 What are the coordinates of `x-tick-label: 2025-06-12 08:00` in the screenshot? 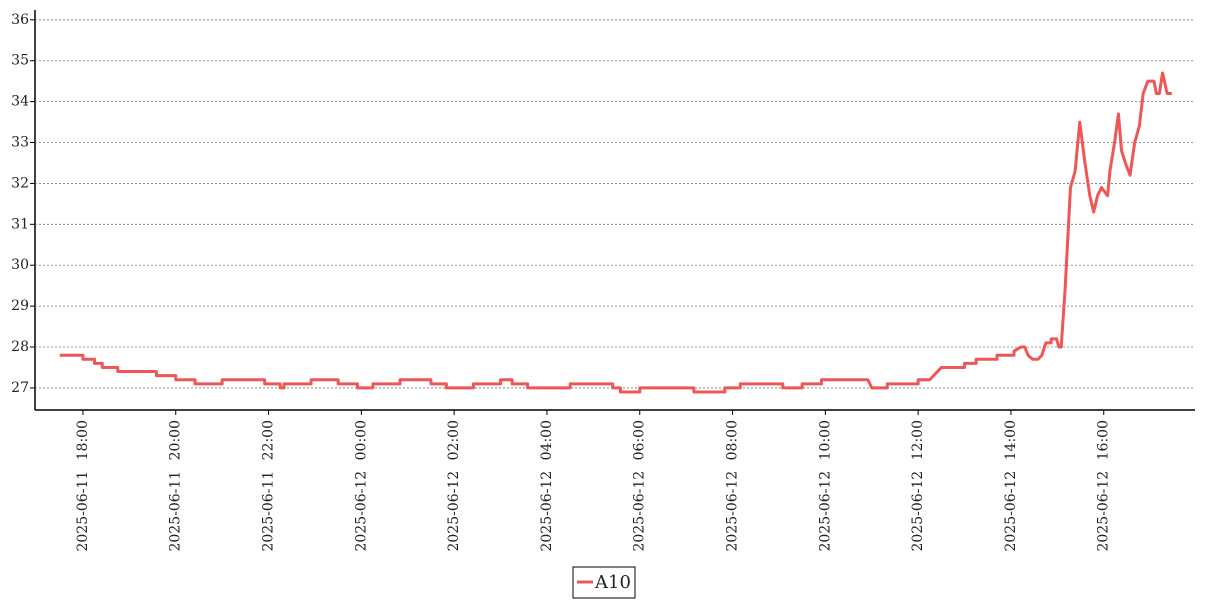 It's located at (733, 486).